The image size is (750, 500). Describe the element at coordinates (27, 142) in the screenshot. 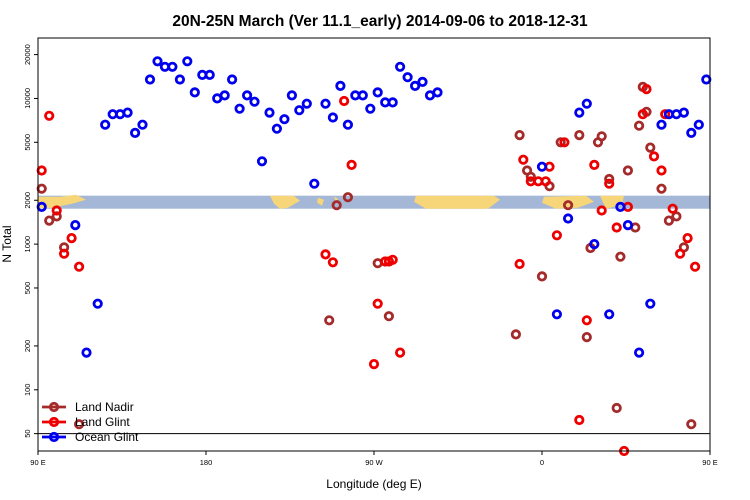

I see `y-tick-label: 5000` at that location.